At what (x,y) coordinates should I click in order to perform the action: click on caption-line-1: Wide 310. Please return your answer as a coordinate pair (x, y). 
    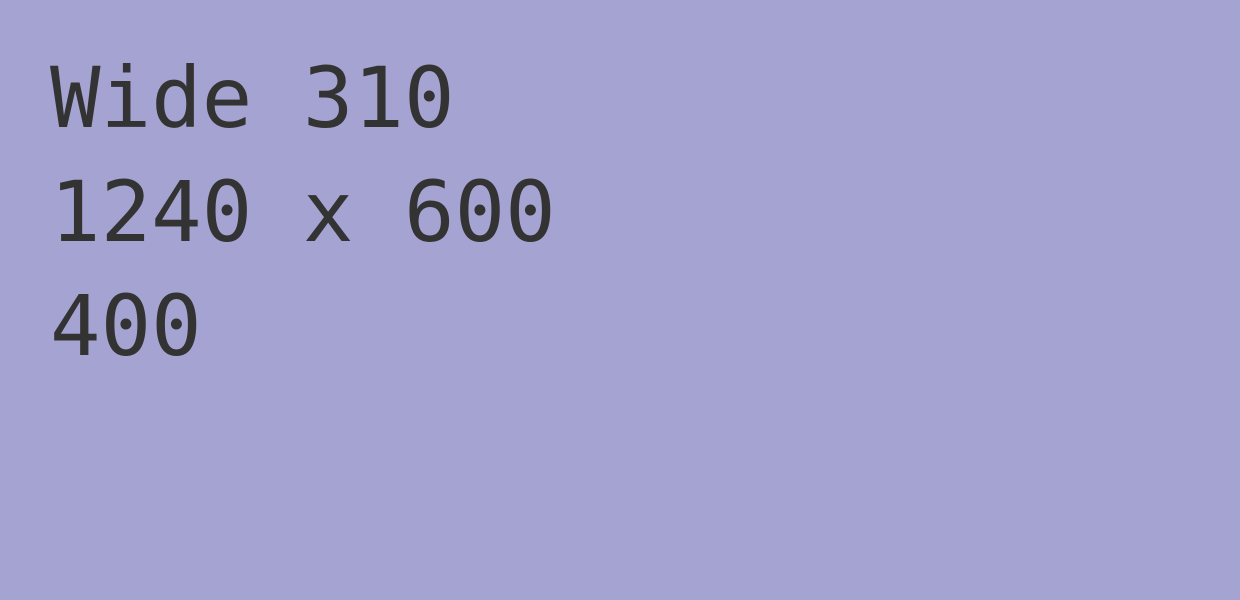
    Looking at the image, I should click on (252, 98).